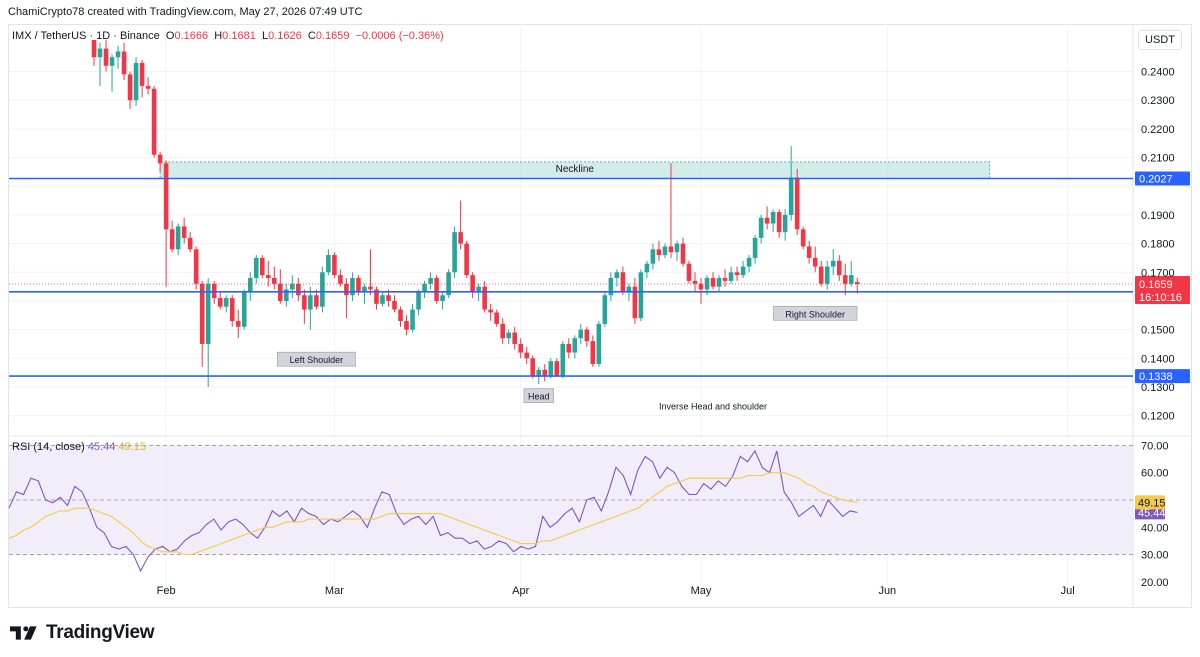  I want to click on symbol-name: IMX / TetherUS · 1D · Binance, so click(86, 36).